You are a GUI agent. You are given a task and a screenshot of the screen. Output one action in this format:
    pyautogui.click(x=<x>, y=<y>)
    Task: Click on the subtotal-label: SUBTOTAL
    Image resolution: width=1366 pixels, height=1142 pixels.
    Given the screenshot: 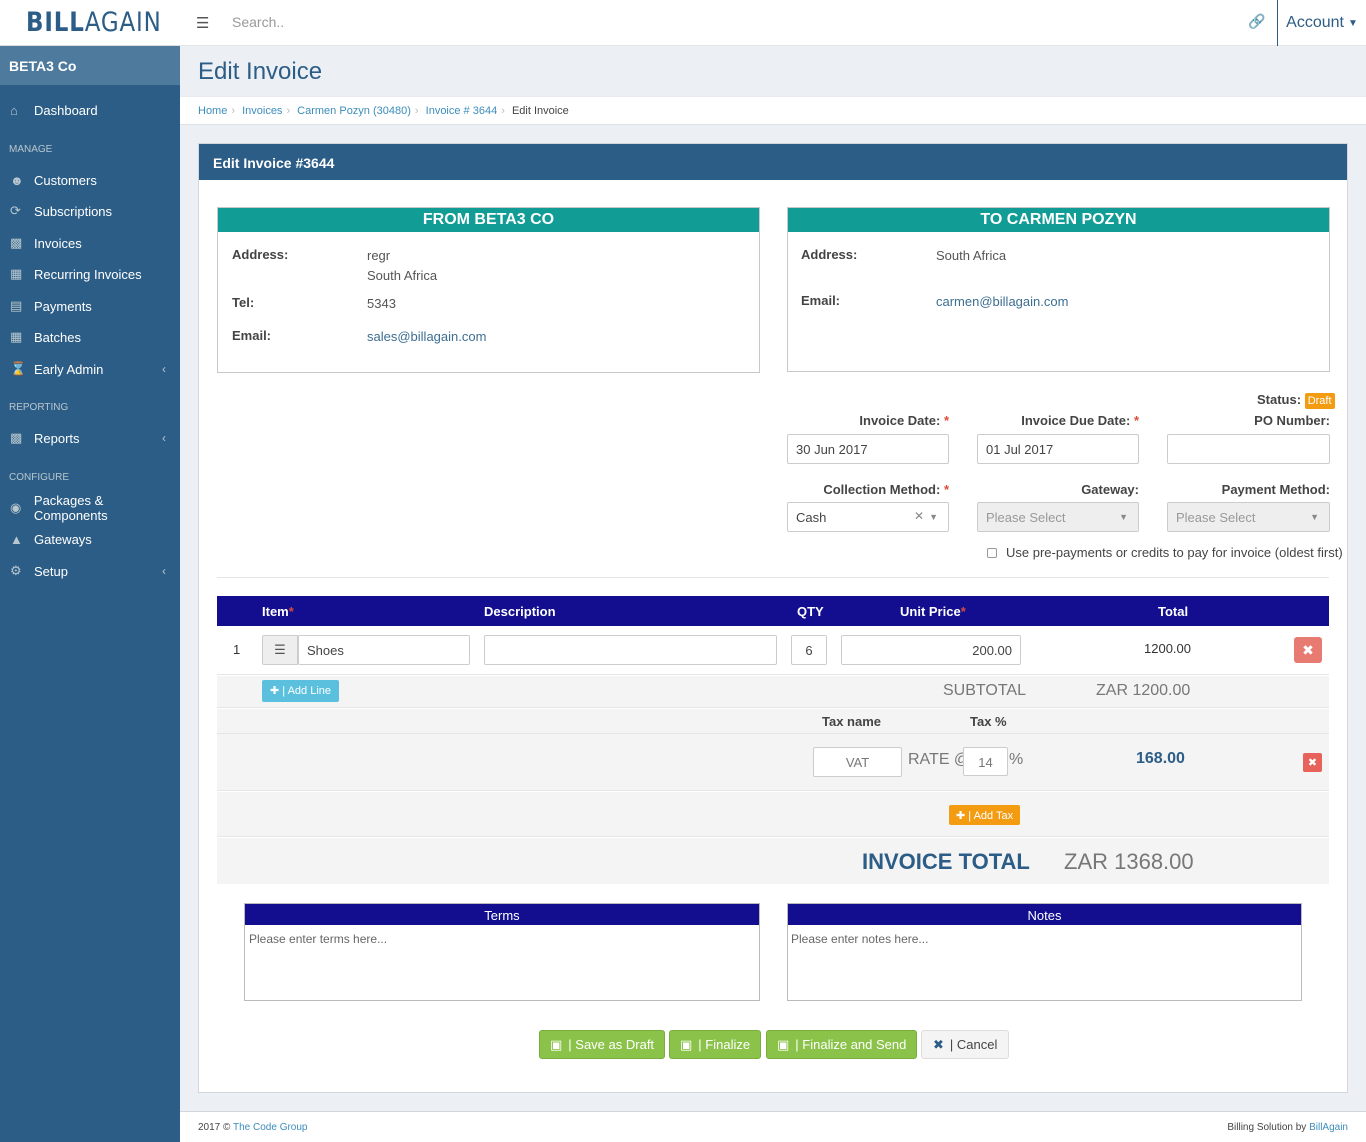 What is the action you would take?
    pyautogui.click(x=984, y=690)
    